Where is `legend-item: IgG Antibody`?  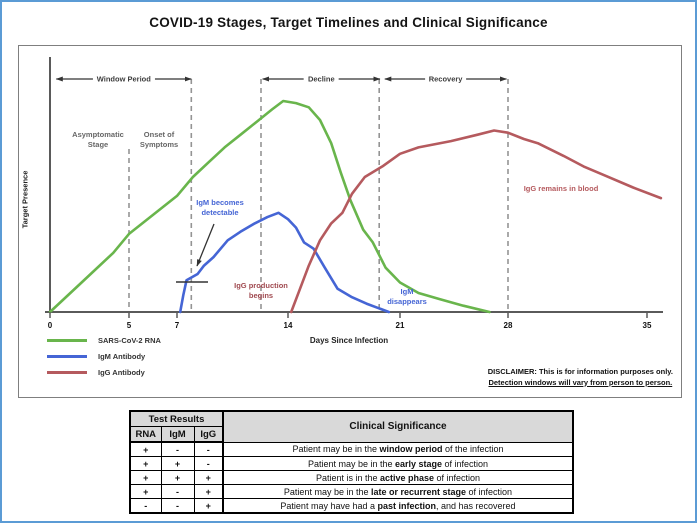 legend-item: IgG Antibody is located at coordinates (104, 372).